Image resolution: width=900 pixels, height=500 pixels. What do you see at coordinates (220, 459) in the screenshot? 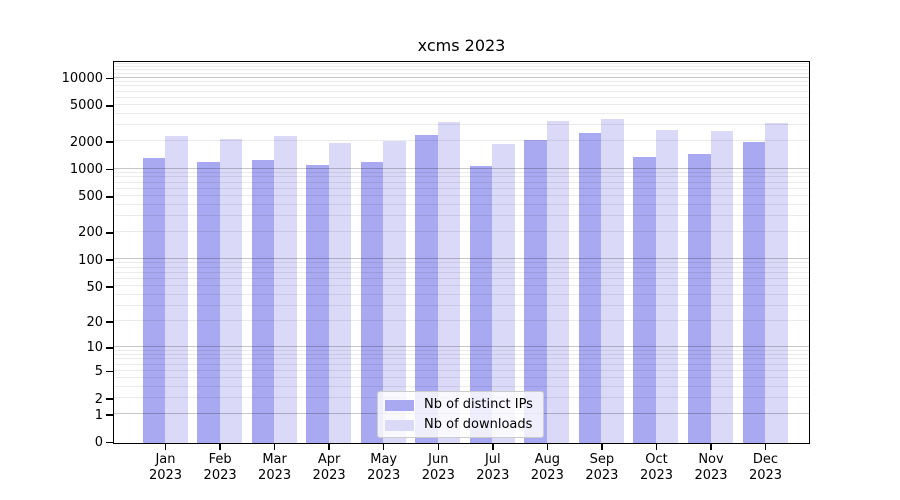
I see `x-tick-label-month: Feb` at bounding box center [220, 459].